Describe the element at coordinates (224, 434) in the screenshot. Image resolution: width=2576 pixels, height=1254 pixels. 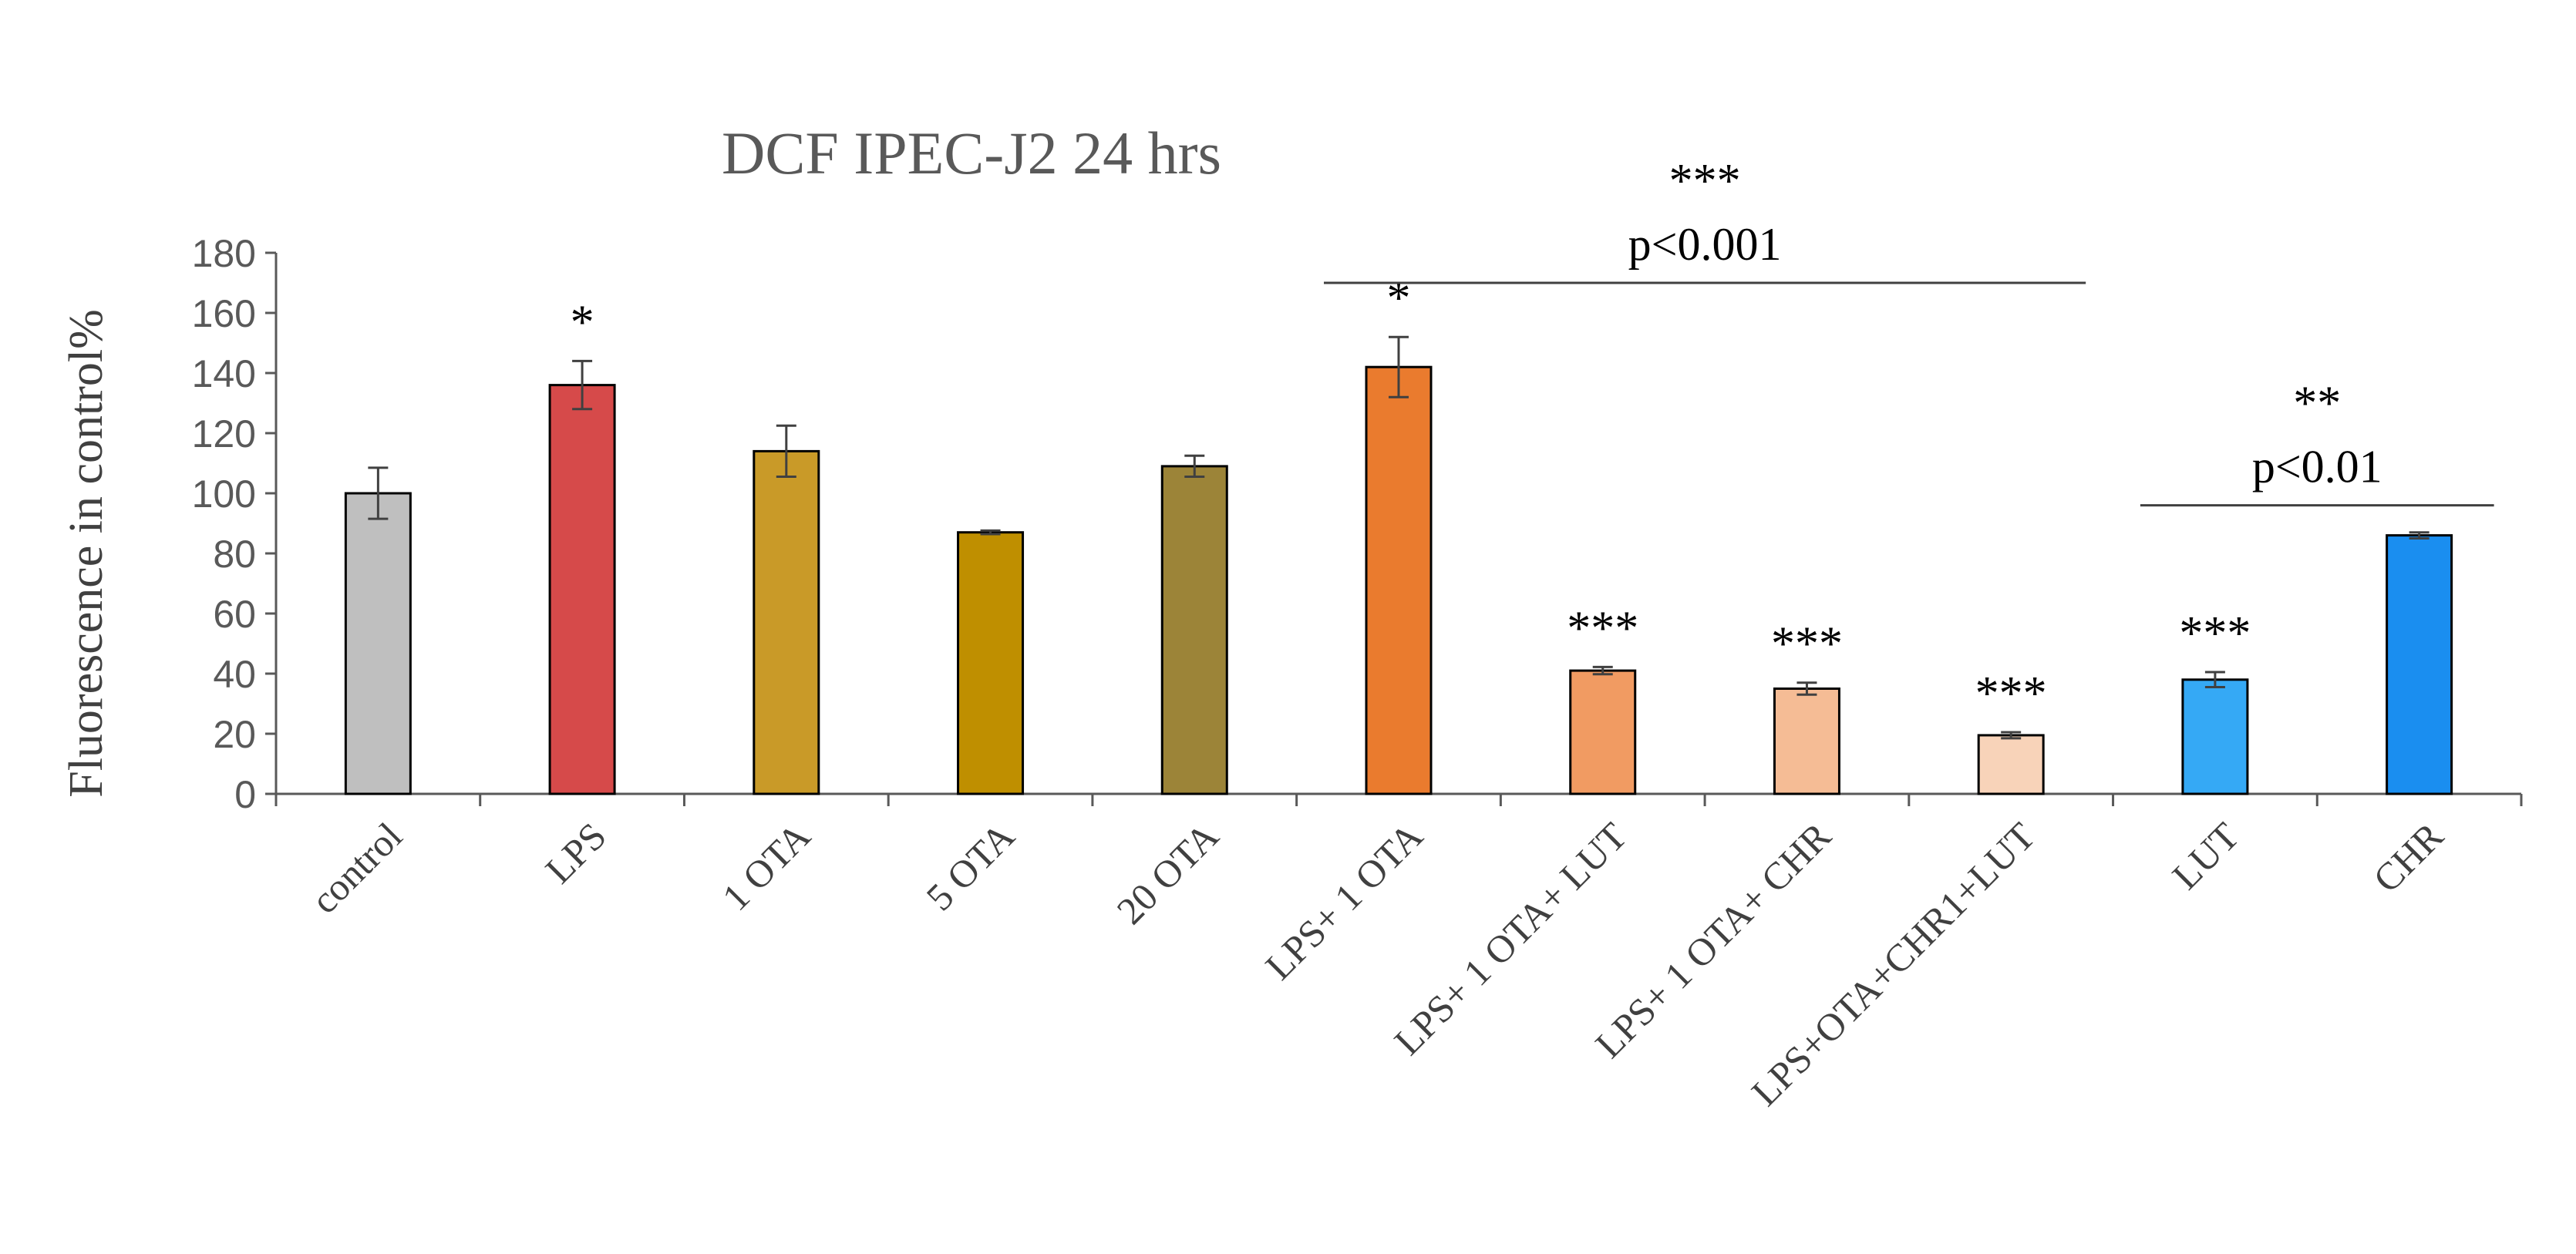
I see `y-tick-label: 120` at that location.